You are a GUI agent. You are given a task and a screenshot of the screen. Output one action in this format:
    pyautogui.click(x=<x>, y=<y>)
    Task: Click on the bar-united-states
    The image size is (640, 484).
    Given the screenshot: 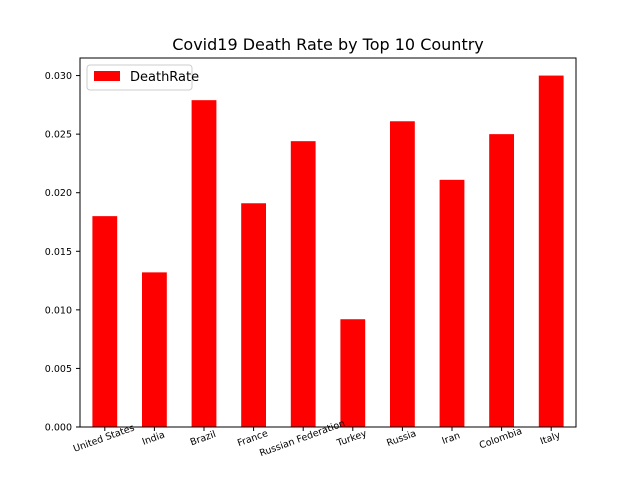 What is the action you would take?
    pyautogui.click(x=105, y=321)
    